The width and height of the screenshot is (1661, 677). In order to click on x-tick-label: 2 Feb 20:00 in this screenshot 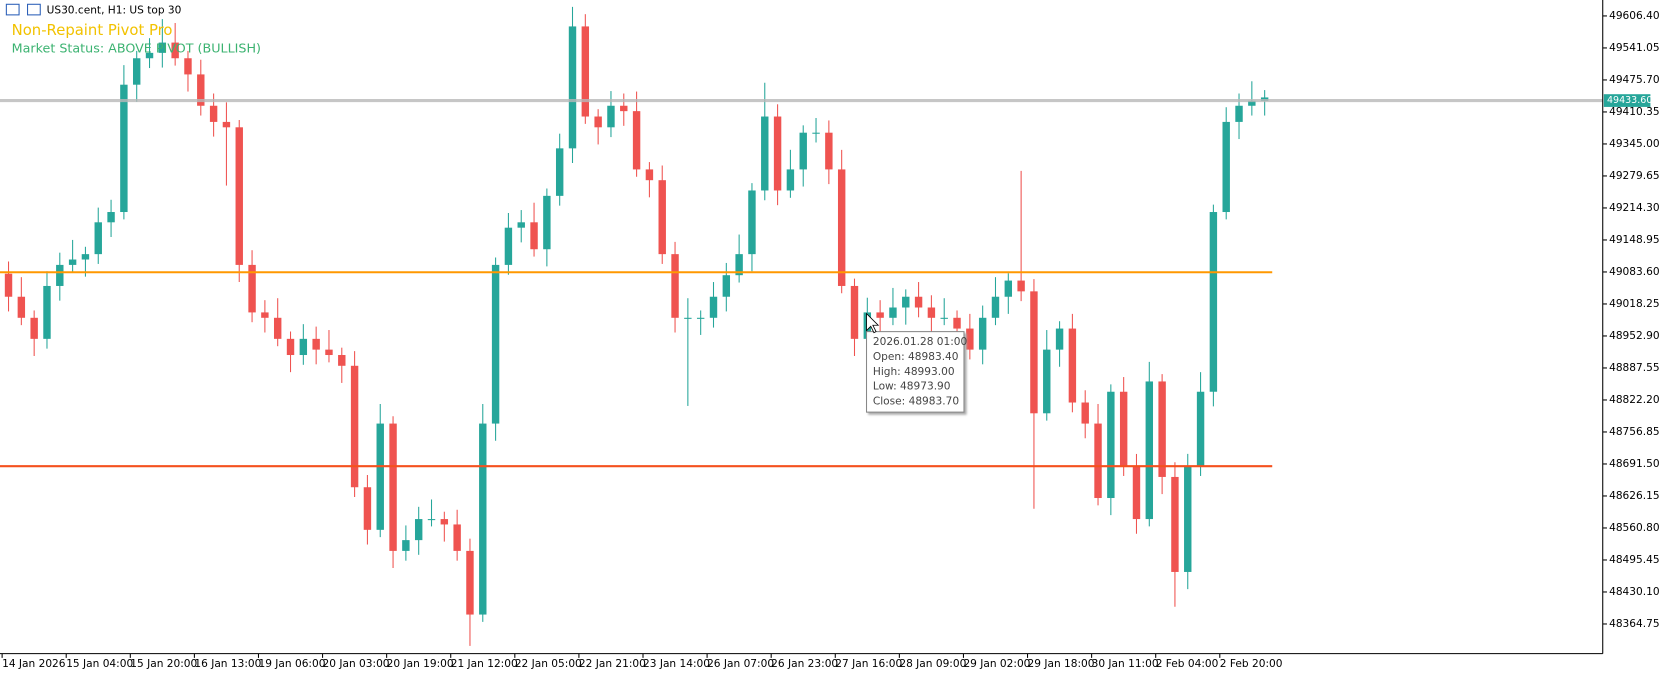, I will do `click(1251, 664)`.